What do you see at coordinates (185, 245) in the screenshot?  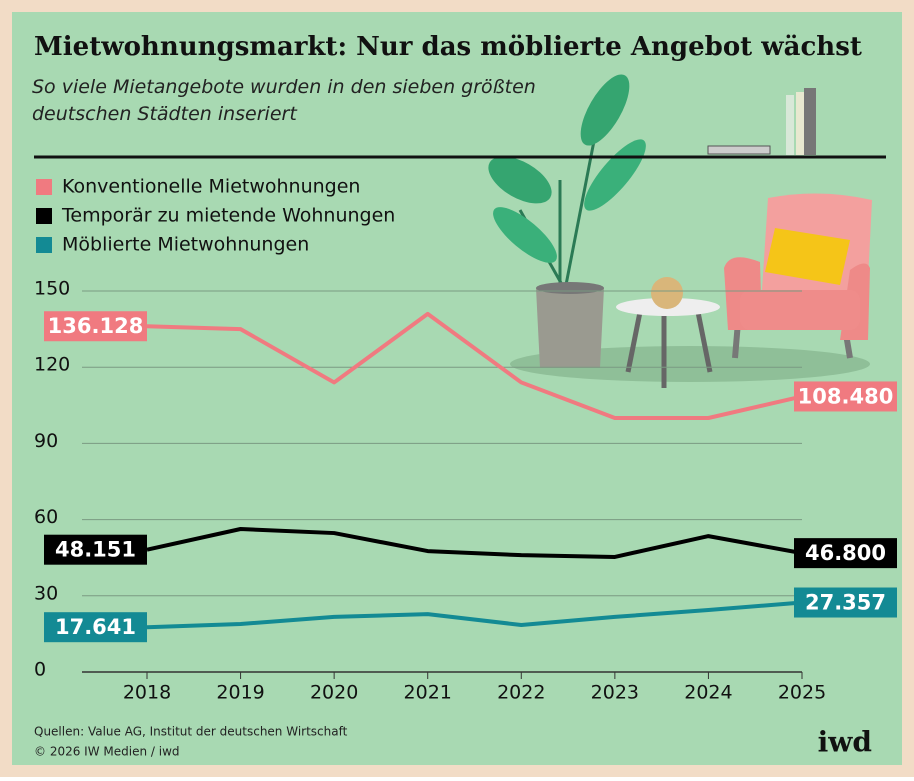 I see `legend-label: Möblierte Mietwohnungen` at bounding box center [185, 245].